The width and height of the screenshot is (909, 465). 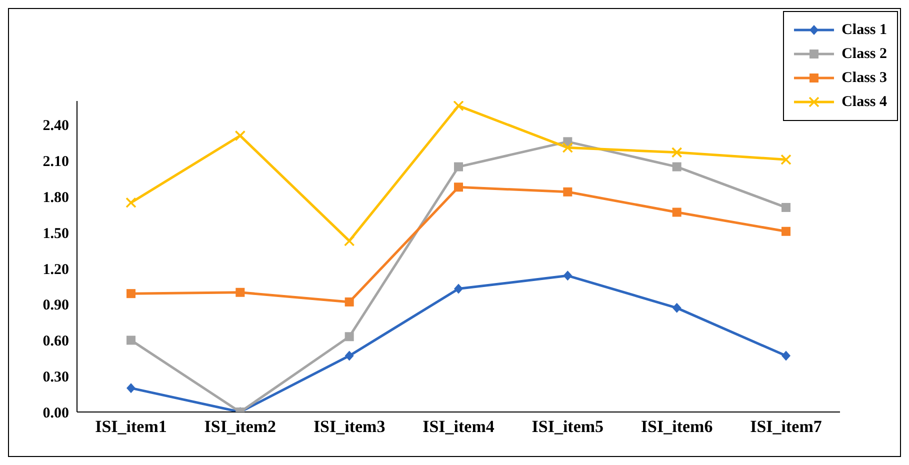 I want to click on y-tick-label: 0.00, so click(x=55, y=413).